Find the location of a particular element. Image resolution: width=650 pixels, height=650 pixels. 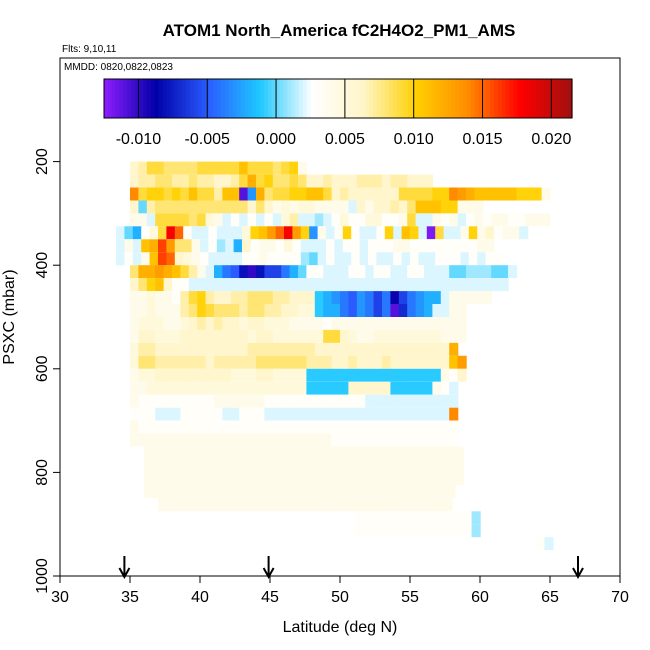

y-tick-label: 1000 is located at coordinates (42, 576).